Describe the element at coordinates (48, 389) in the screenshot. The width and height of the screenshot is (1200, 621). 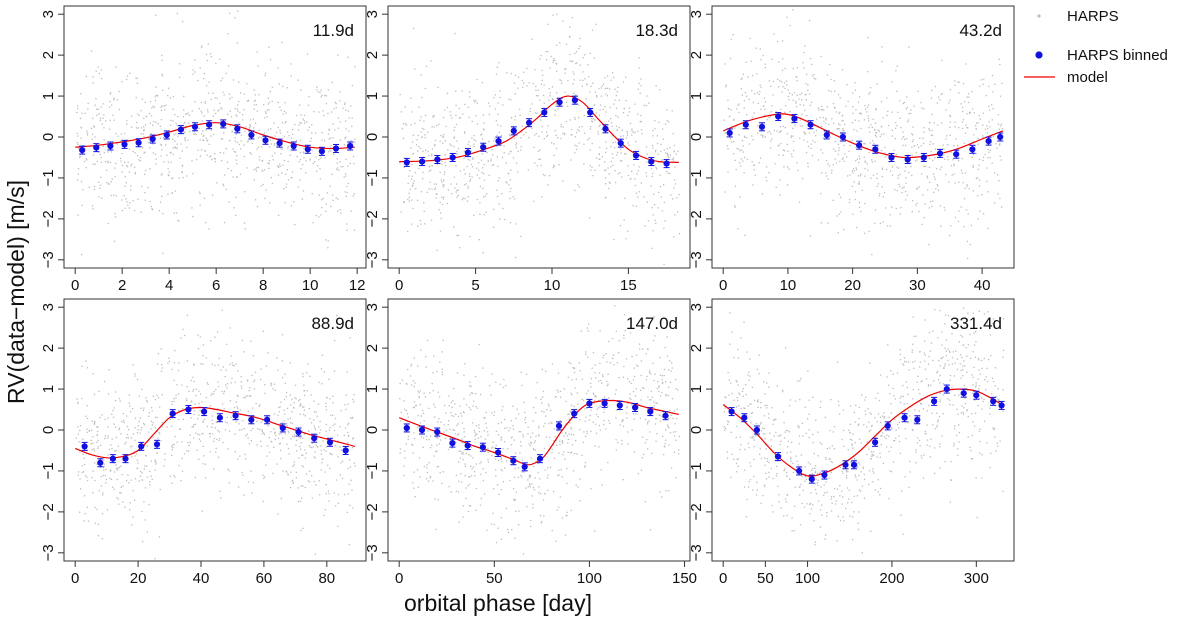
I see `y-tick-label: 1` at that location.